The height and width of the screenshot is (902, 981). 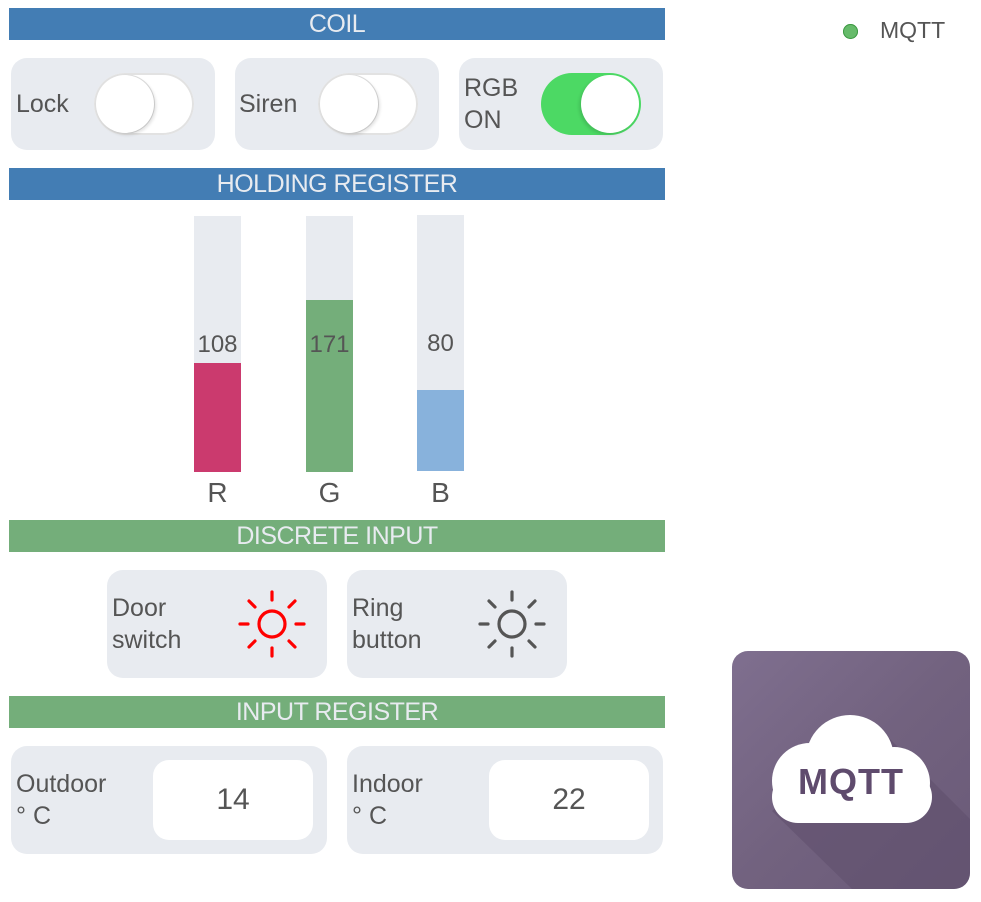 What do you see at coordinates (851, 781) in the screenshot?
I see `mqtt-logo-text: MQTT` at bounding box center [851, 781].